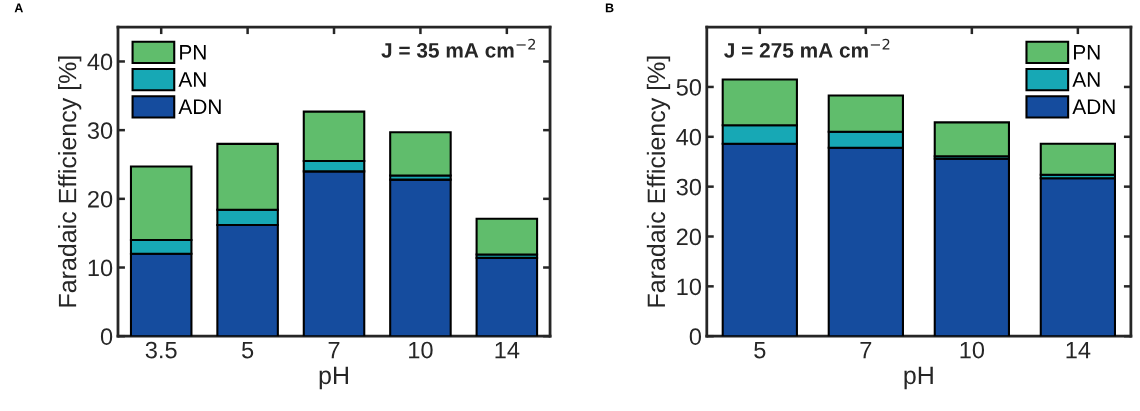 The image size is (1140, 411). I want to click on x-tick-label: 3.5, so click(161, 350).